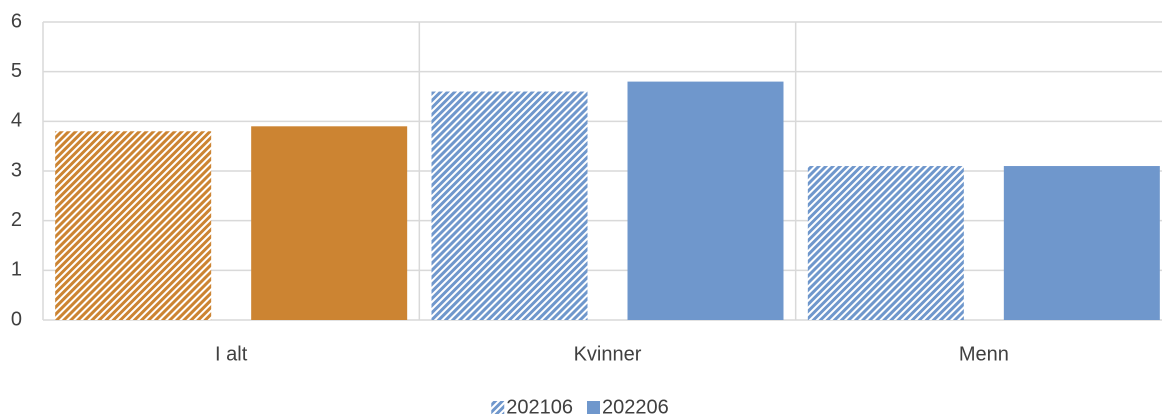 Image resolution: width=1162 pixels, height=417 pixels. Describe the element at coordinates (635, 406) in the screenshot. I see `legend-label: 202206` at that location.